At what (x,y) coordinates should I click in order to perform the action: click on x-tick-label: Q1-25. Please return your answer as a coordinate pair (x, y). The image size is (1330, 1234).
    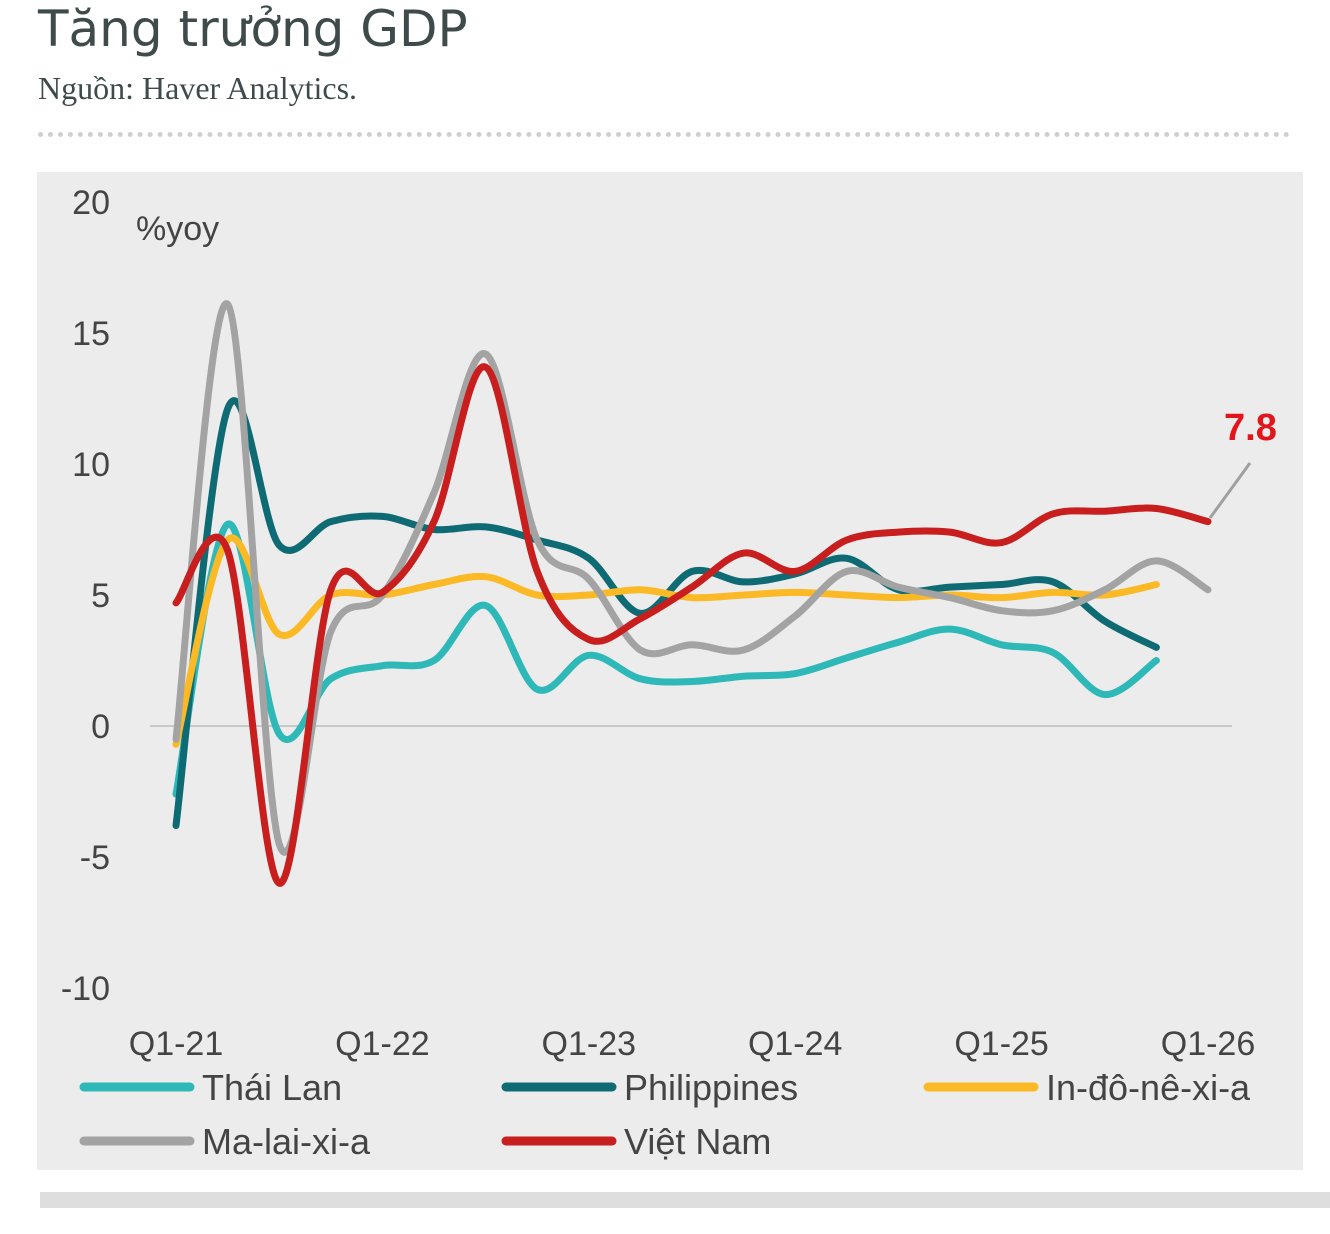
    Looking at the image, I should click on (1001, 1044).